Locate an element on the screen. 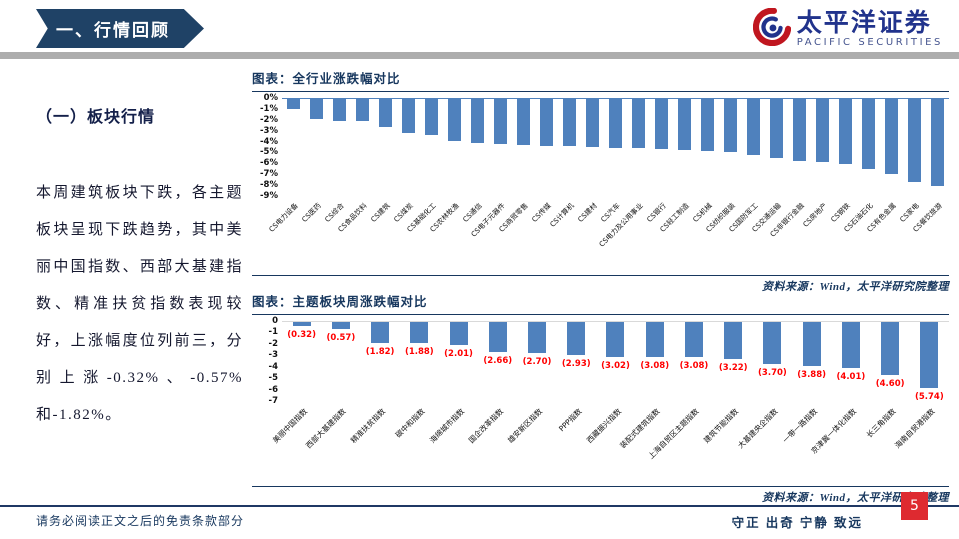 The image size is (959, 539). bar-slot: (3.70) 大基建央企指数 is located at coordinates (764, 402).